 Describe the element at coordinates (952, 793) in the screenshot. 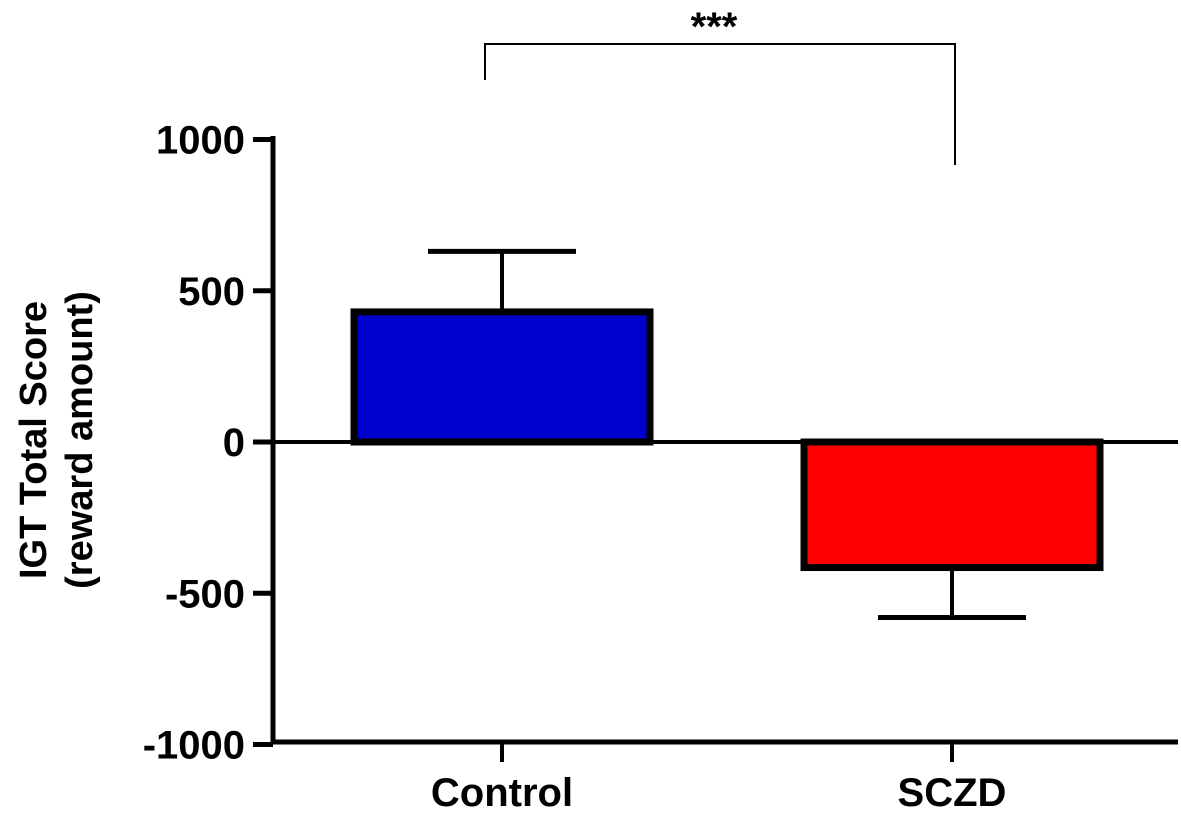

I see `x-tick-label-sczd: SCZD` at that location.